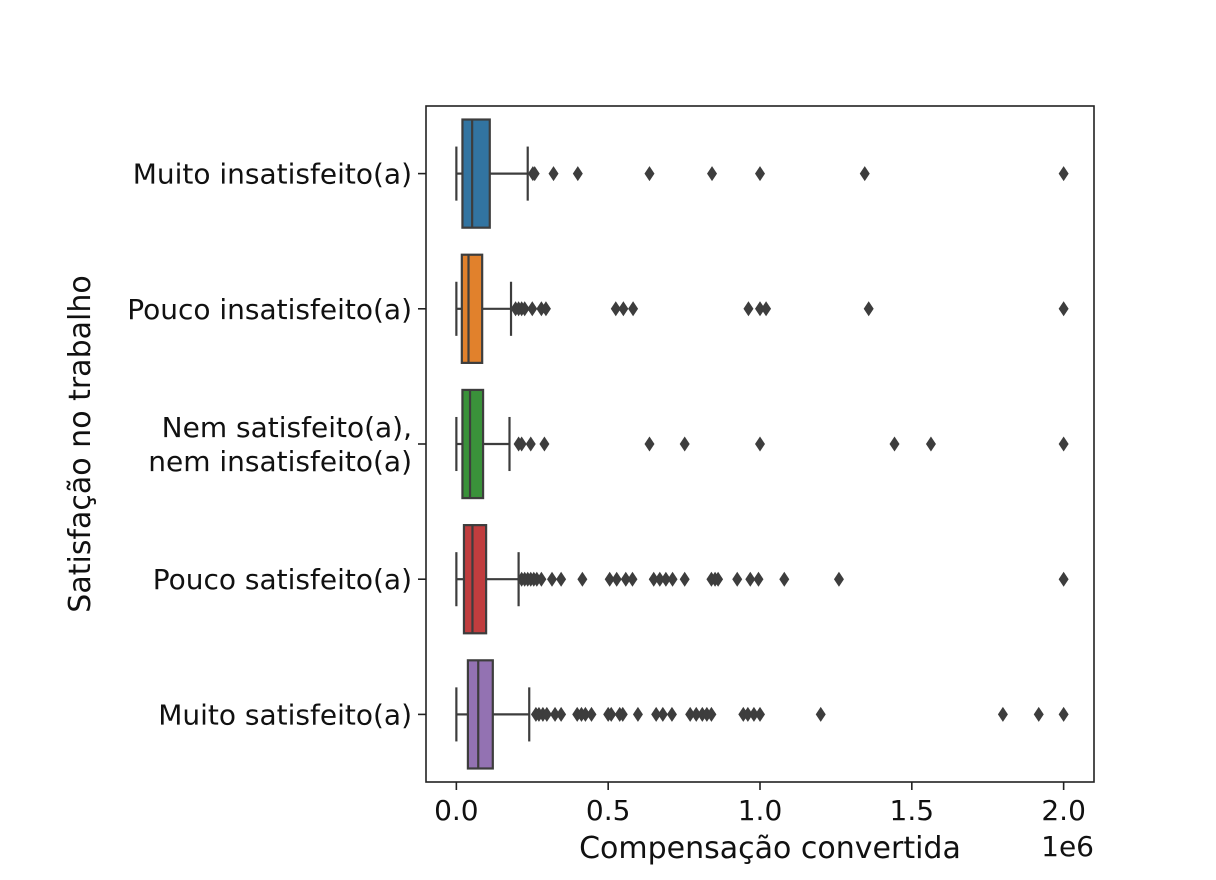  Describe the element at coordinates (80, 443) in the screenshot. I see `y-axis-label: Satisfação no trabalho` at that location.